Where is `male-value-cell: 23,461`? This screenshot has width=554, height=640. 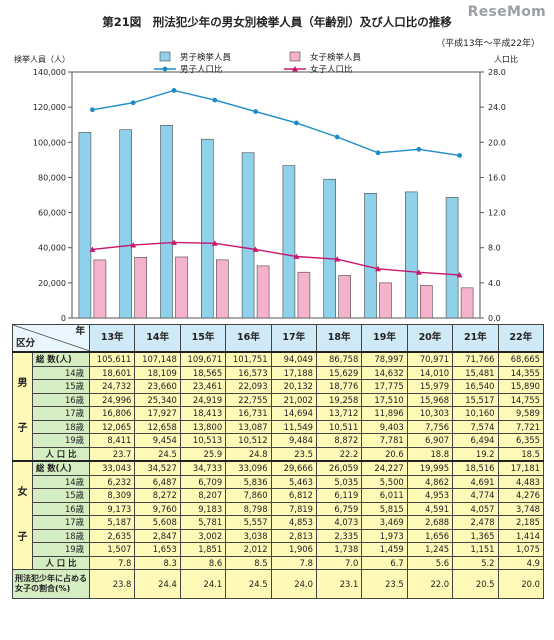 male-value-cell: 23,461 is located at coordinates (203, 386).